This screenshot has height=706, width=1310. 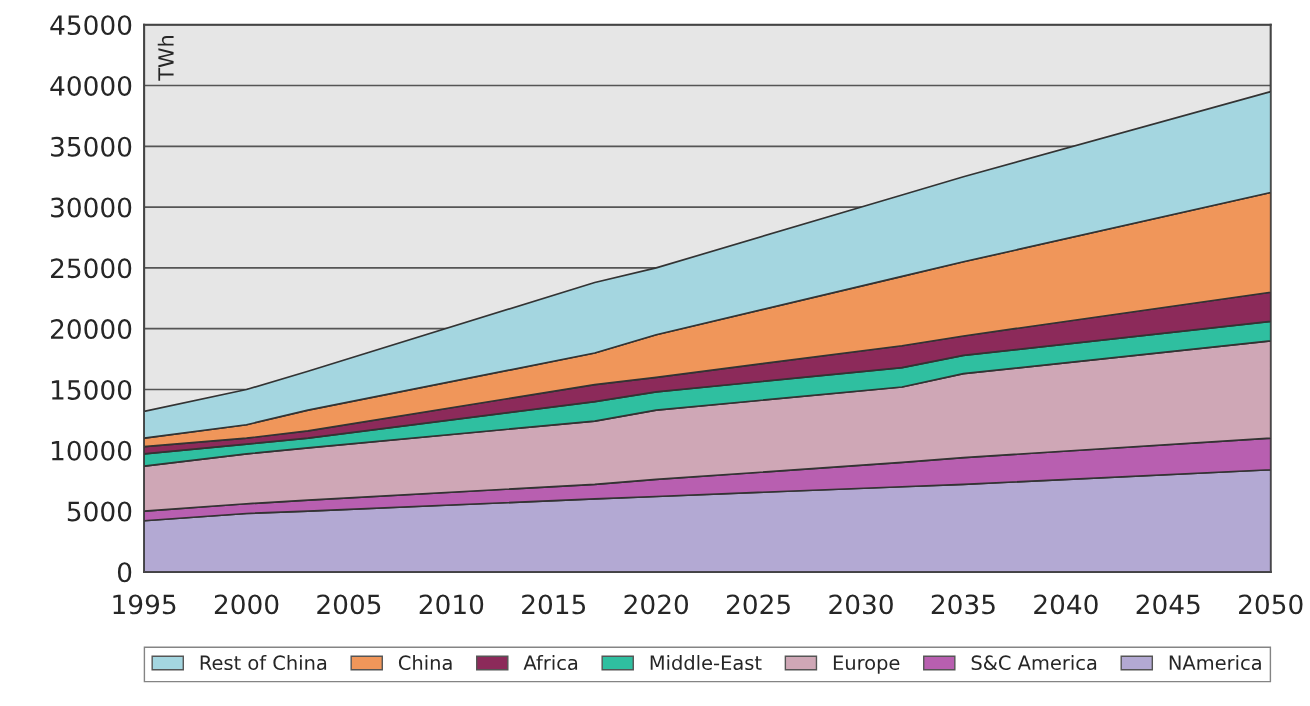 What do you see at coordinates (861, 604) in the screenshot?
I see `x-tick-label: 2030` at bounding box center [861, 604].